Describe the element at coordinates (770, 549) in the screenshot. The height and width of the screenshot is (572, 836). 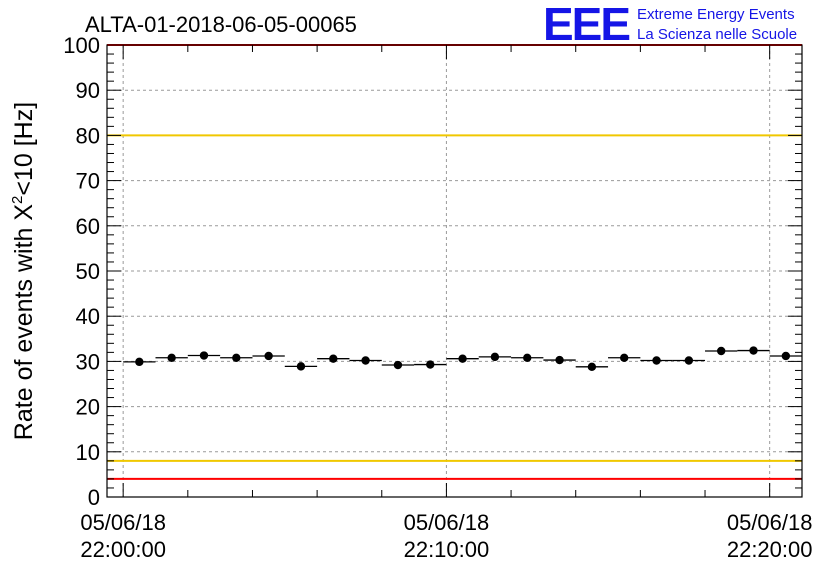
I see `x-tick-label-time: 22:20:00` at that location.